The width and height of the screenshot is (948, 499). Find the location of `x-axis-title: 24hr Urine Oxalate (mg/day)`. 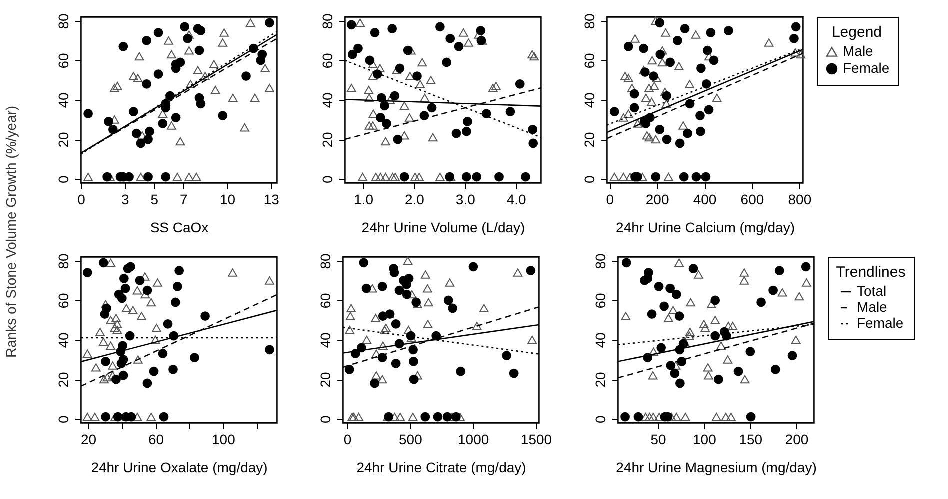

x-axis-title: 24hr Urine Oxalate (mg/day) is located at coordinates (179, 468).